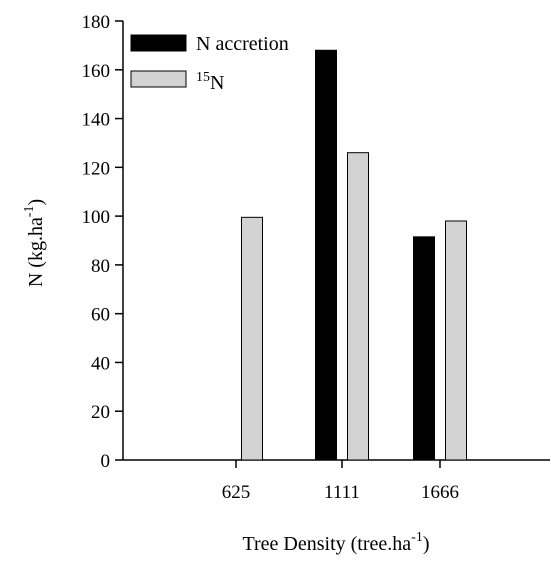 This screenshot has height=565, width=551. What do you see at coordinates (34, 243) in the screenshot?
I see `y-axis-label: N (kg.ha-1)` at bounding box center [34, 243].